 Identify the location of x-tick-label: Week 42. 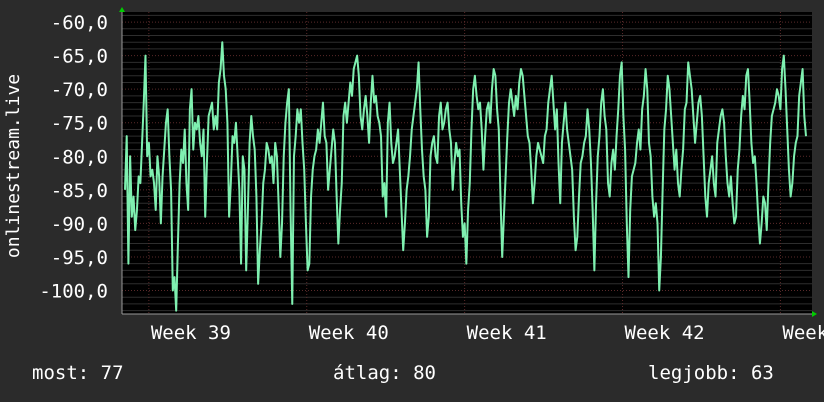
(665, 333).